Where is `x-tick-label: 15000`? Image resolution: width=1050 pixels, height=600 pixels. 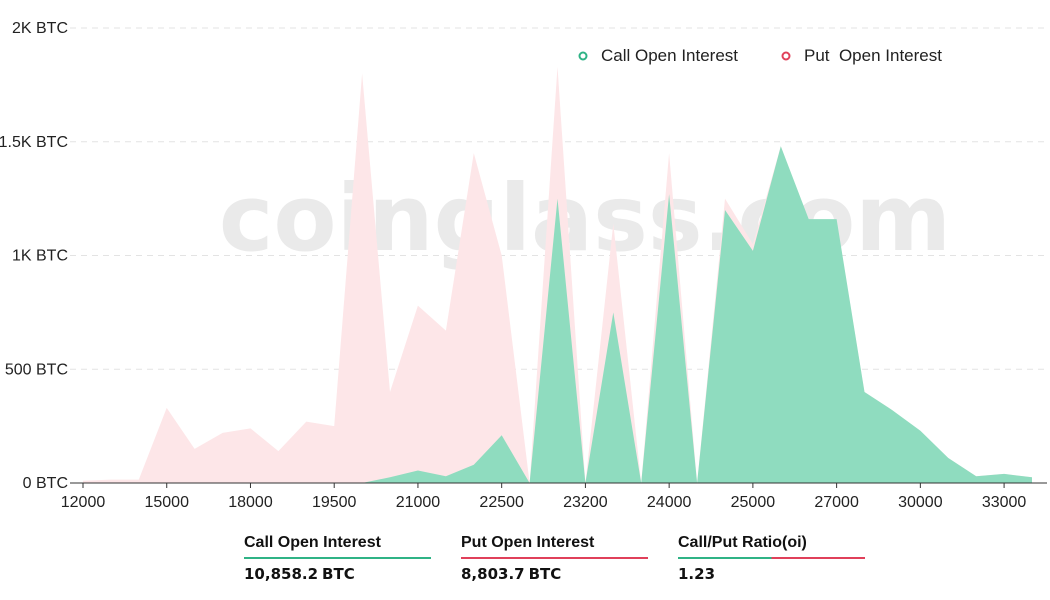
x-tick-label: 15000 is located at coordinates (166, 502).